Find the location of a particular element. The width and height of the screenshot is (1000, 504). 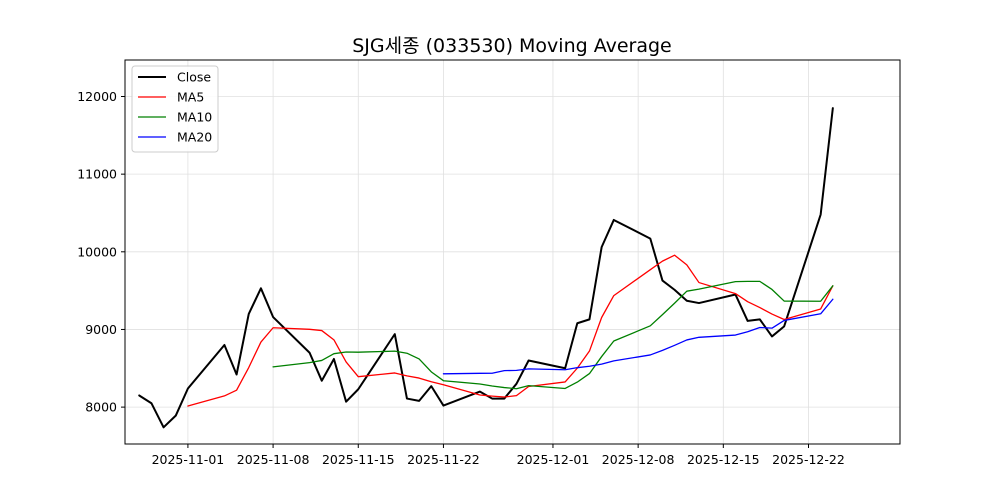

x-tick-label: 2025-12-22 is located at coordinates (808, 459).